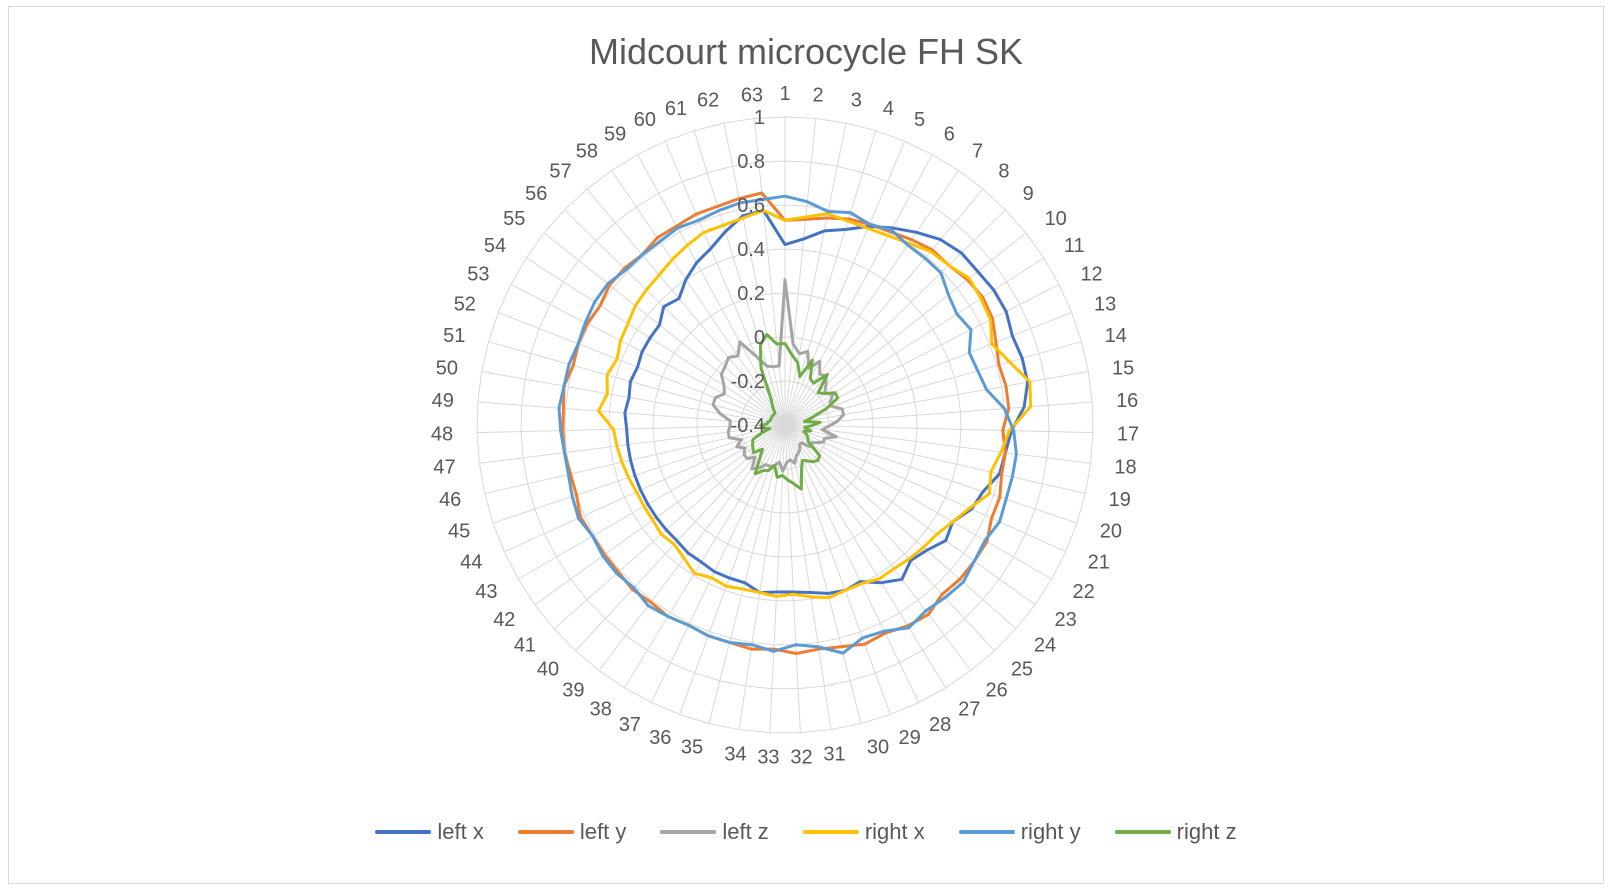 The width and height of the screenshot is (1612, 892). Describe the element at coordinates (751, 206) in the screenshot. I see `radial-tick-label: 0.6` at that location.